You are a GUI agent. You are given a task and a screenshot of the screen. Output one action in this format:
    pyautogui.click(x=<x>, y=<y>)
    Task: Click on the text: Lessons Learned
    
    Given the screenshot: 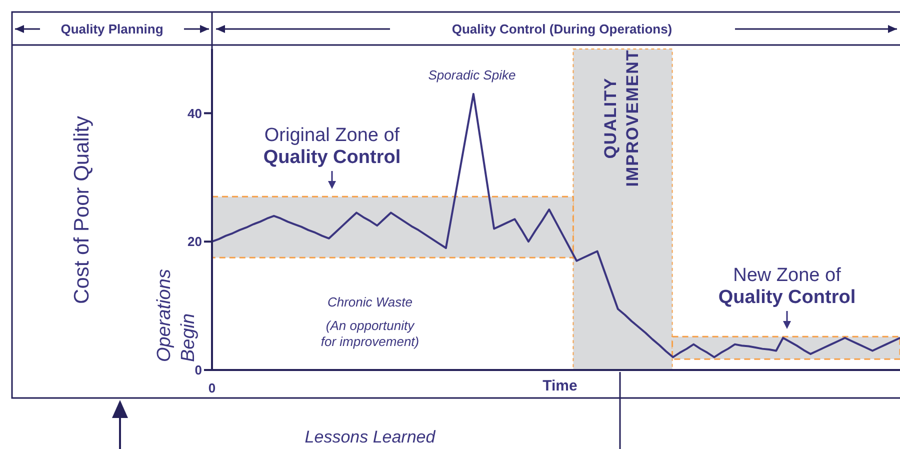 What is the action you would take?
    pyautogui.click(x=370, y=437)
    